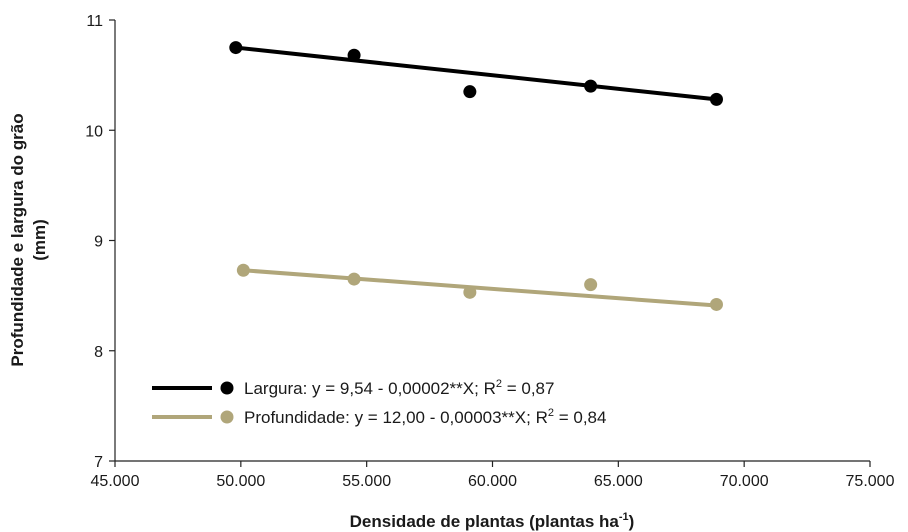  Describe the element at coordinates (98, 352) in the screenshot. I see `y-tick-label: 8` at that location.